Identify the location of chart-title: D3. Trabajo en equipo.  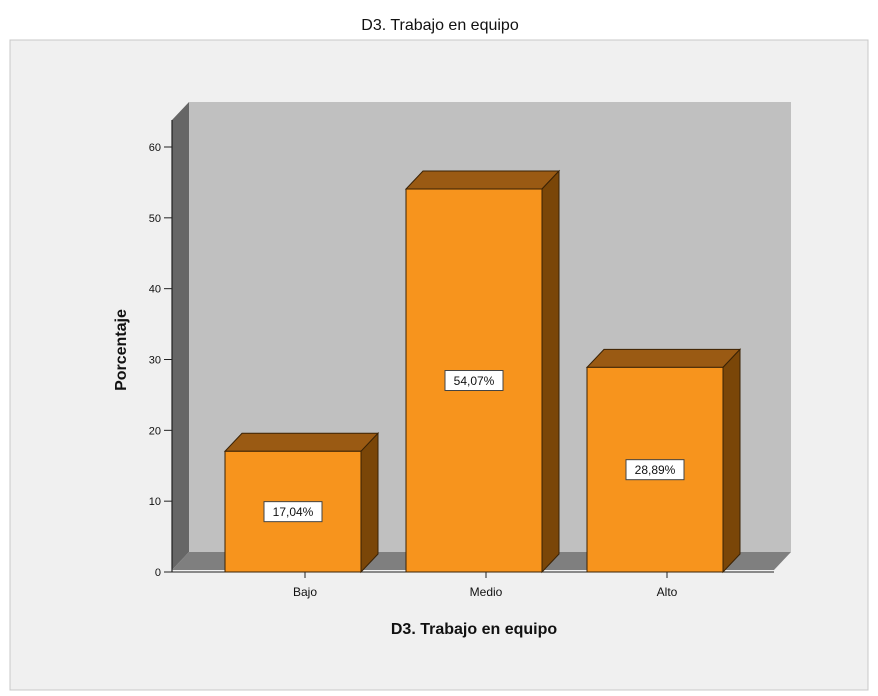
(440, 25).